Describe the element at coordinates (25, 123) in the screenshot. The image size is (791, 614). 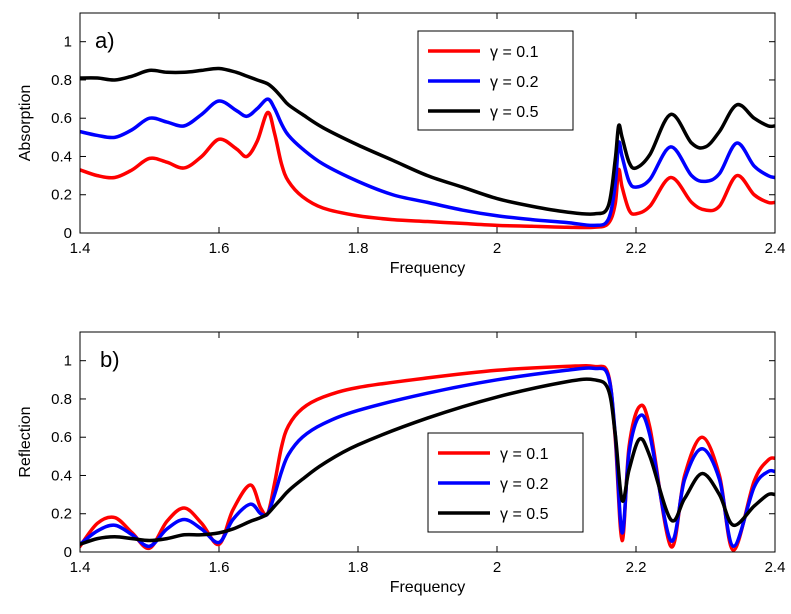
I see `y-axis-label: Absorption` at that location.